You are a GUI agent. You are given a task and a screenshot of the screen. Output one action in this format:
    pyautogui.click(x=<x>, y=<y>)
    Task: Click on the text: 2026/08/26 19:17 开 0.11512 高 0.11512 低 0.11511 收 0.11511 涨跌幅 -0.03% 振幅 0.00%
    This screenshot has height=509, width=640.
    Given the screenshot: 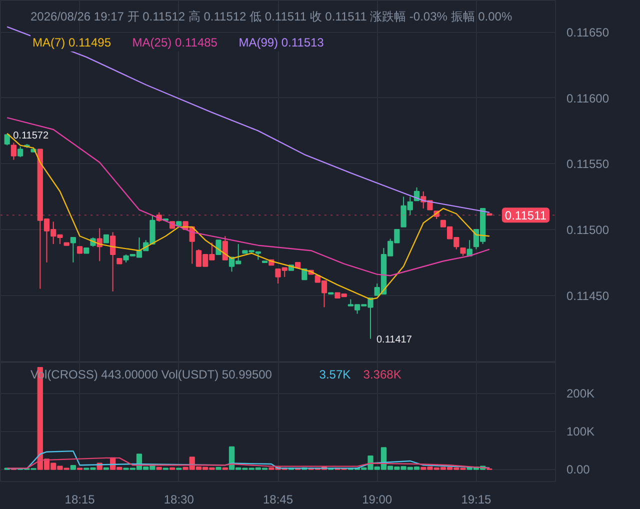 What is the action you would take?
    pyautogui.click(x=271, y=17)
    